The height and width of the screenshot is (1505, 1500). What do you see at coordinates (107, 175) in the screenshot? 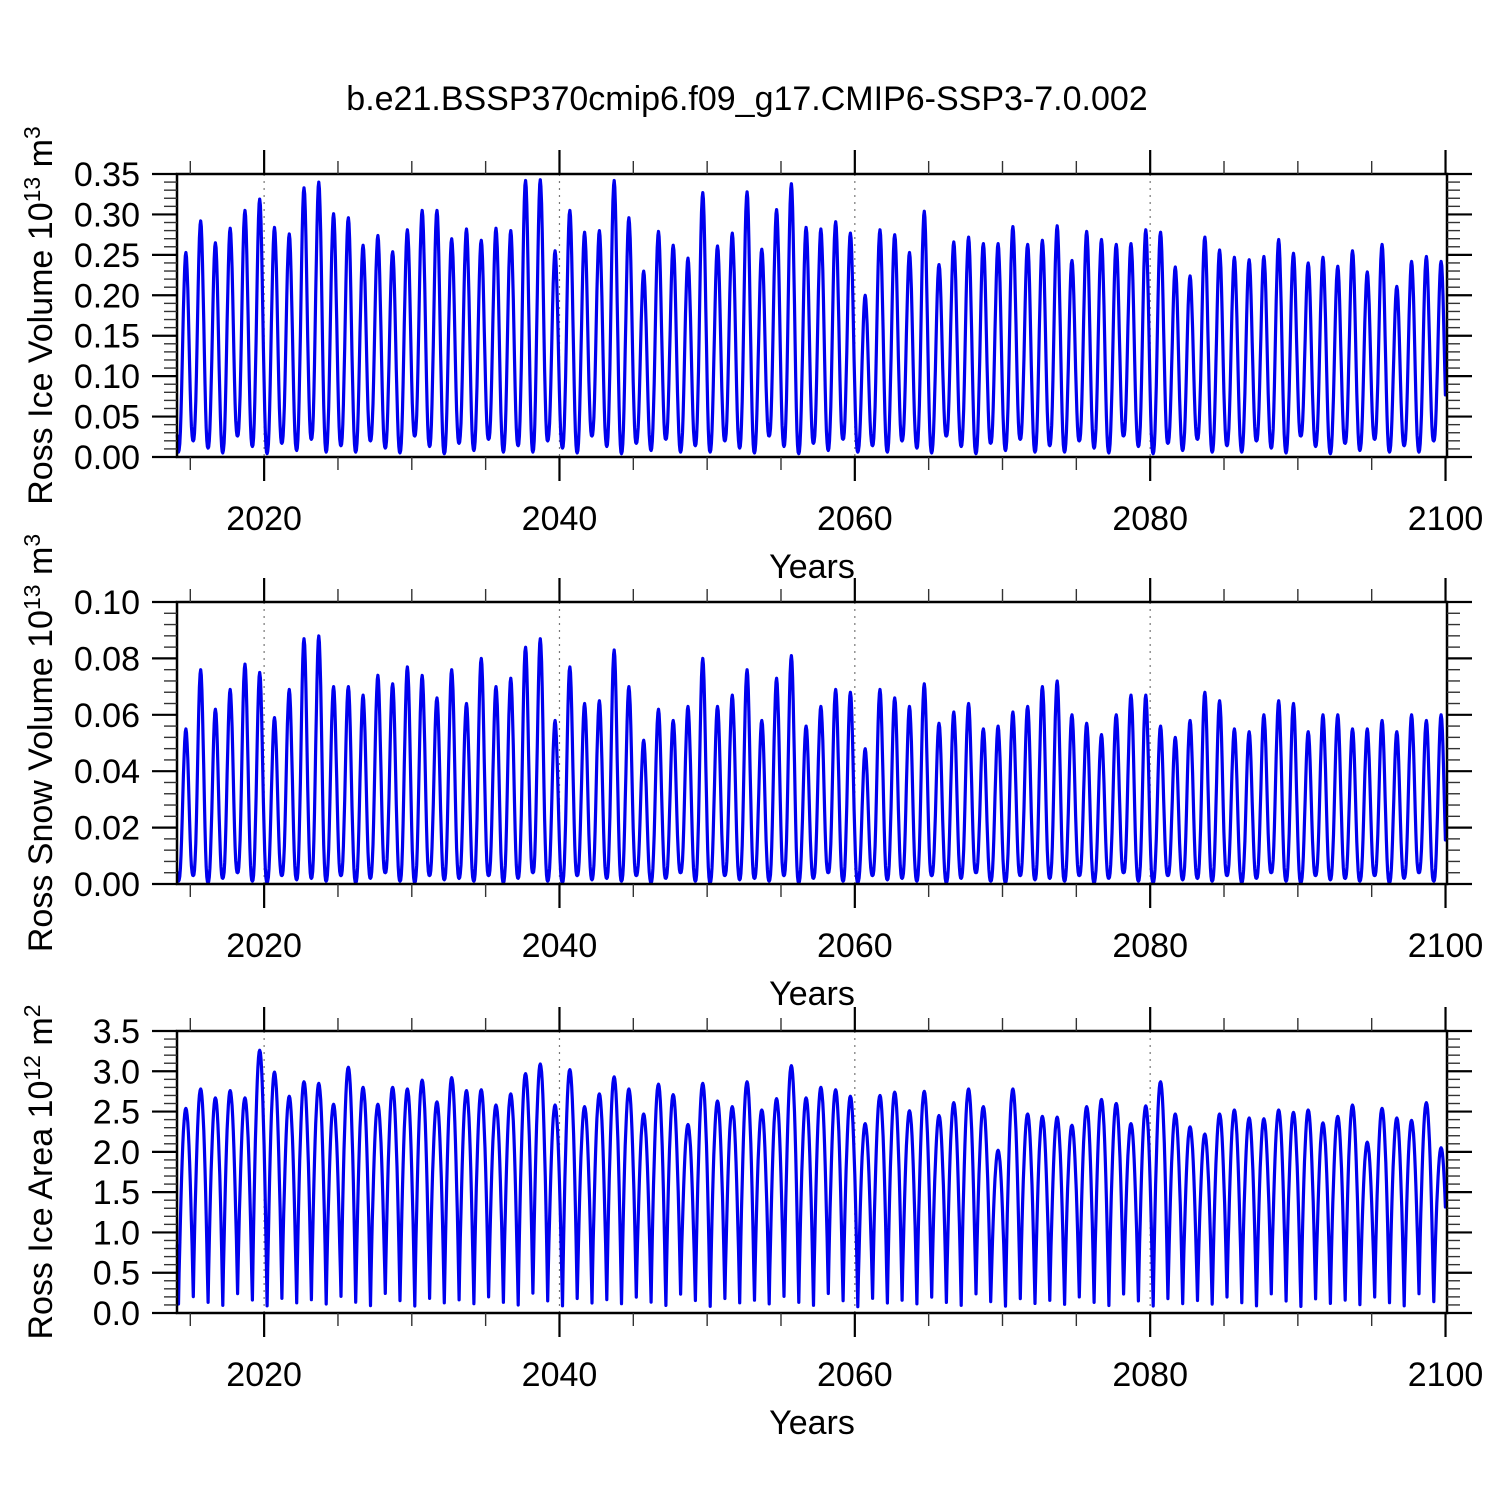
I see `y-tick-label: 0.35` at bounding box center [107, 175].